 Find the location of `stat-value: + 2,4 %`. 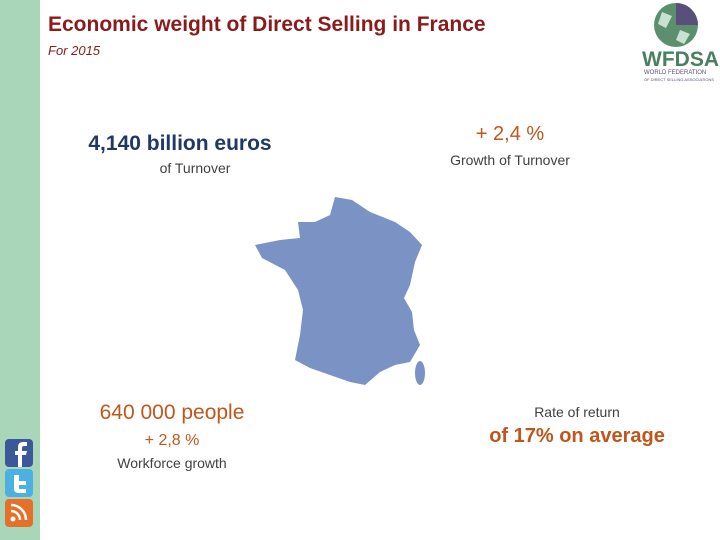

stat-value: + 2,4 % is located at coordinates (510, 134).